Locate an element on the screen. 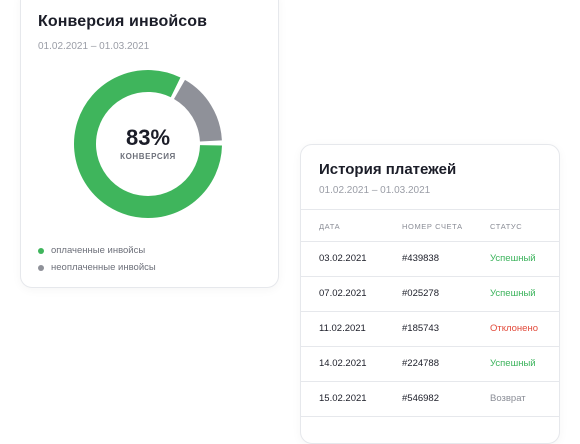  column-header-invoice: НОМЕР СЧЕТА is located at coordinates (432, 226).